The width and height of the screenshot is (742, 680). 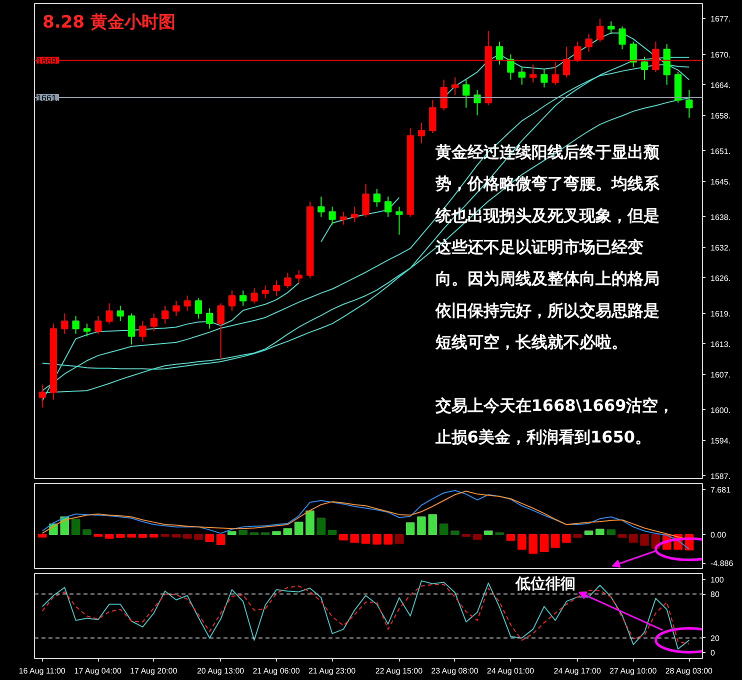 I want to click on y-tick-label: -4.886, so click(x=722, y=563).